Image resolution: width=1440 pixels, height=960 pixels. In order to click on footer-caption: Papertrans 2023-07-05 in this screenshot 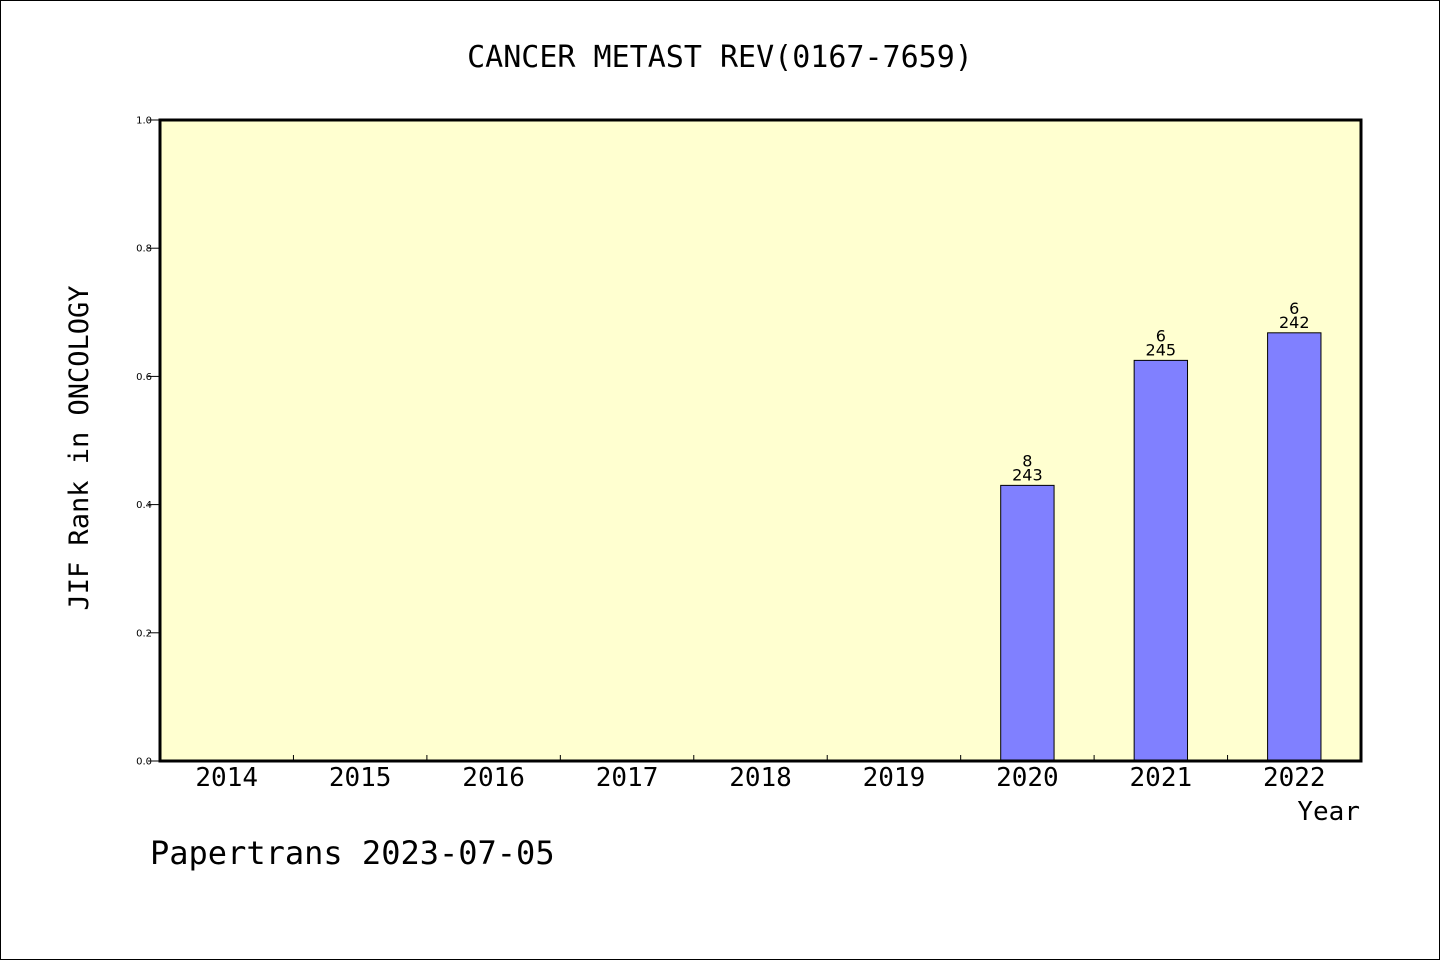, I will do `click(352, 853)`.